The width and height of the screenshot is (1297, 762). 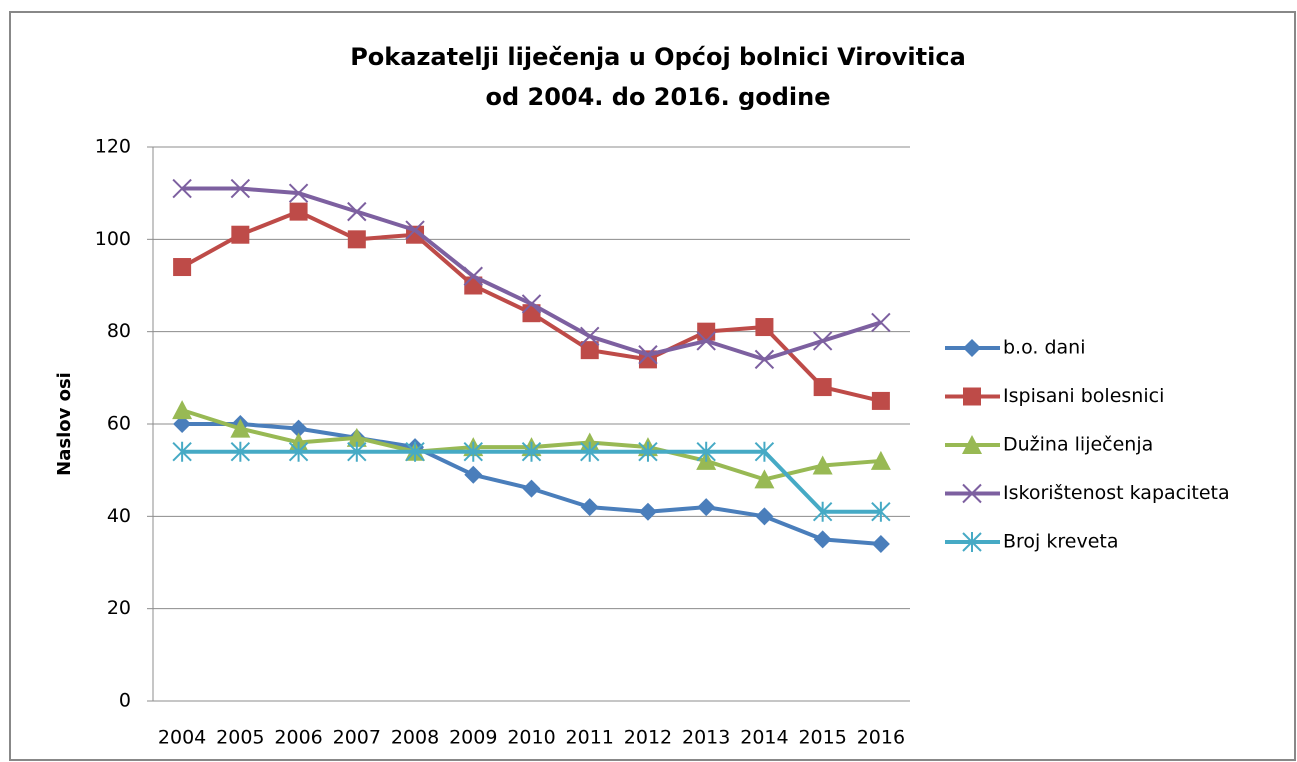 What do you see at coordinates (881, 738) in the screenshot?
I see `x-tick-label: 2016` at bounding box center [881, 738].